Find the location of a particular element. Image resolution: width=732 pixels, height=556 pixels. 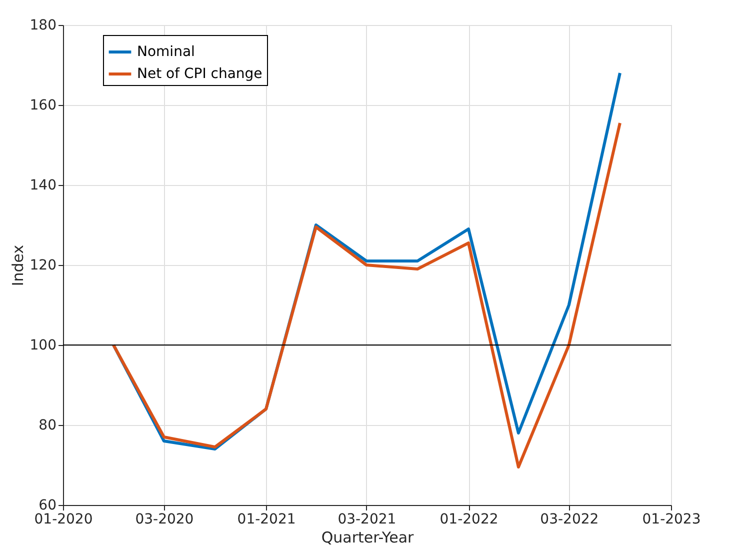

legend-label: Nominal is located at coordinates (166, 52).